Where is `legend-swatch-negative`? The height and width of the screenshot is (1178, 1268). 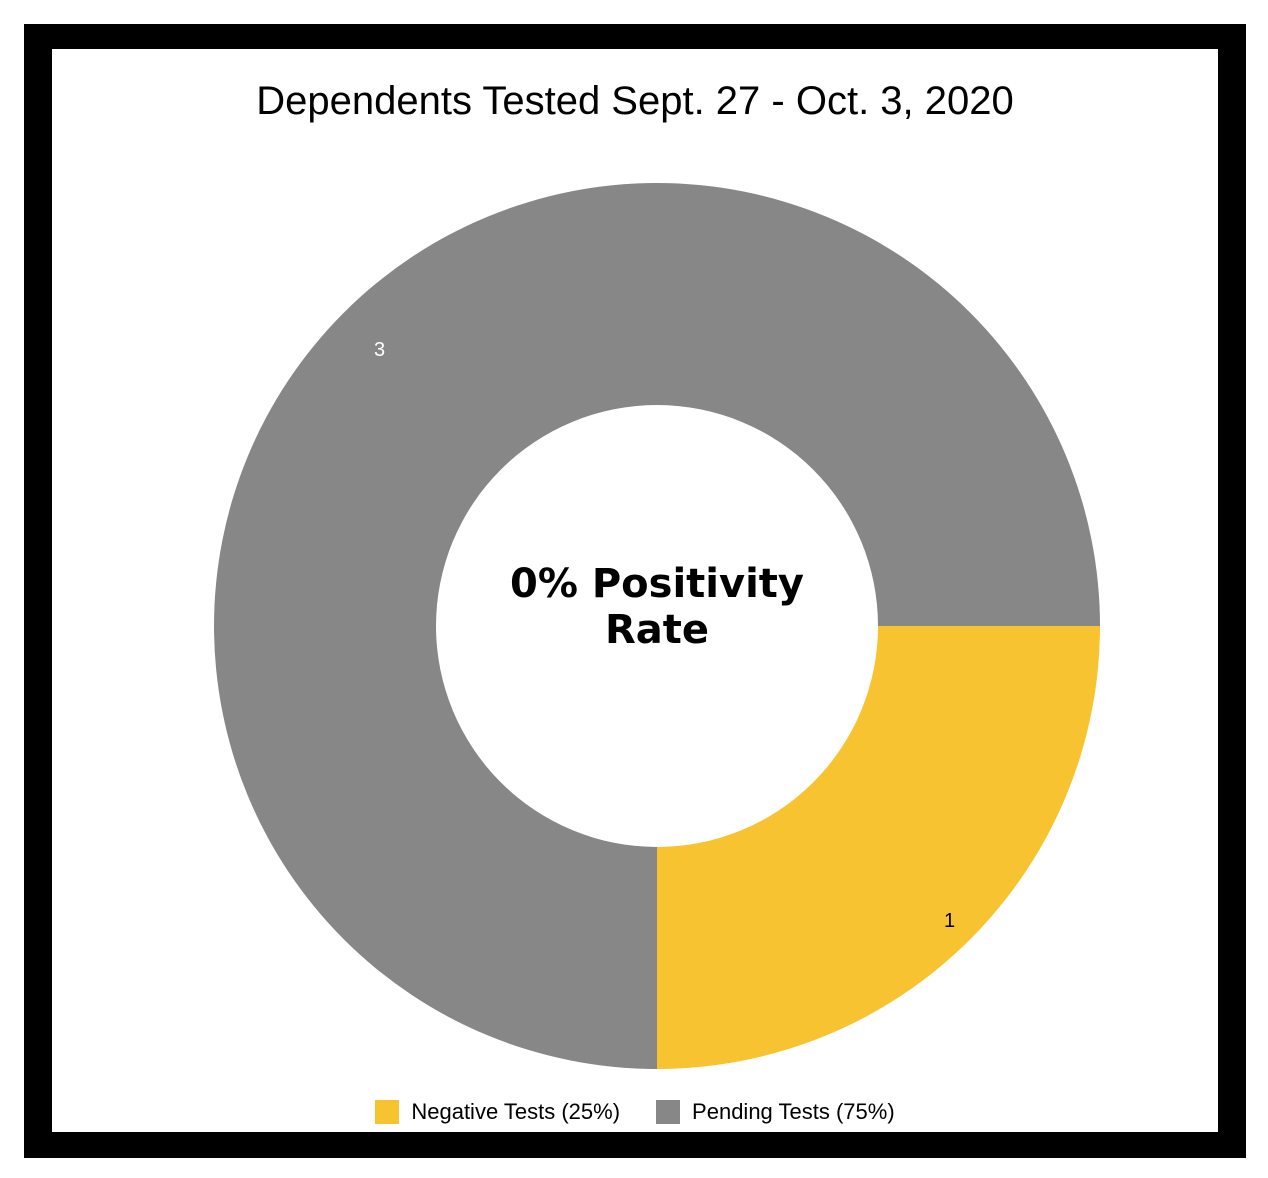 legend-swatch-negative is located at coordinates (387, 1112).